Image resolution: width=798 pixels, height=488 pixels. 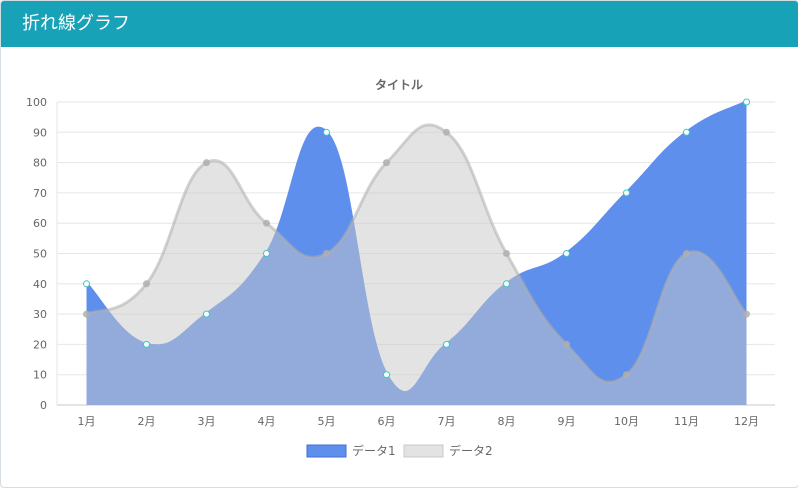 I want to click on y-axis: 0 10 20 30 40 50 60 70 80 90 100, so click(x=36, y=254).